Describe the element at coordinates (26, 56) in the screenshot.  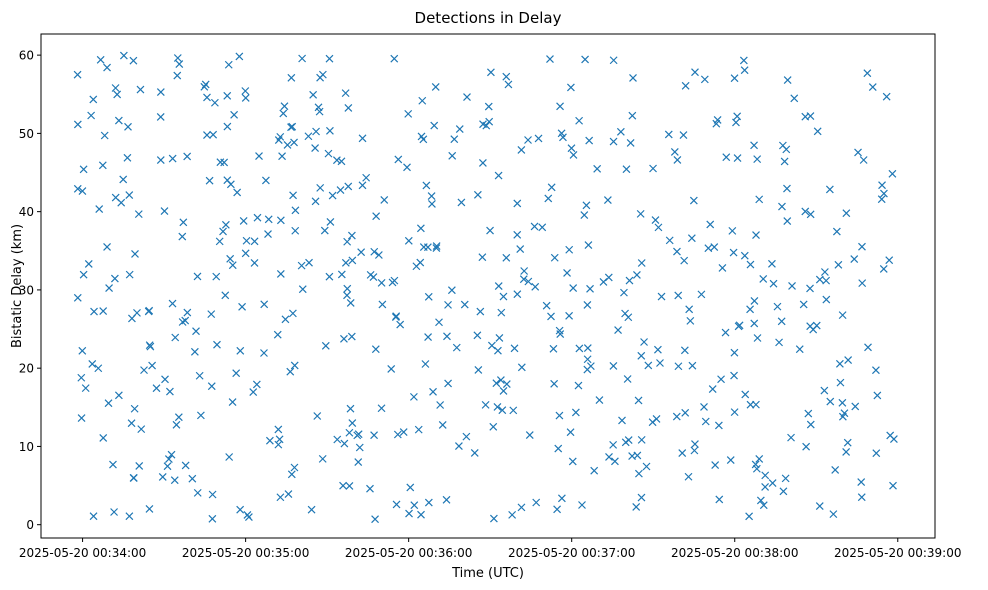
I see `y-tick-label: 60` at that location.